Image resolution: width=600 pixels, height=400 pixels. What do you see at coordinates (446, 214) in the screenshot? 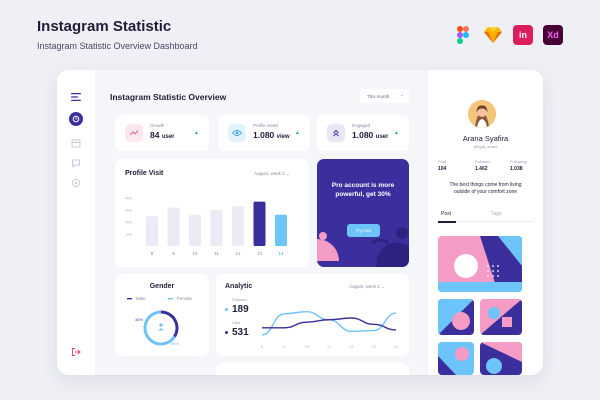
I see `tab-post: Post` at bounding box center [446, 214].